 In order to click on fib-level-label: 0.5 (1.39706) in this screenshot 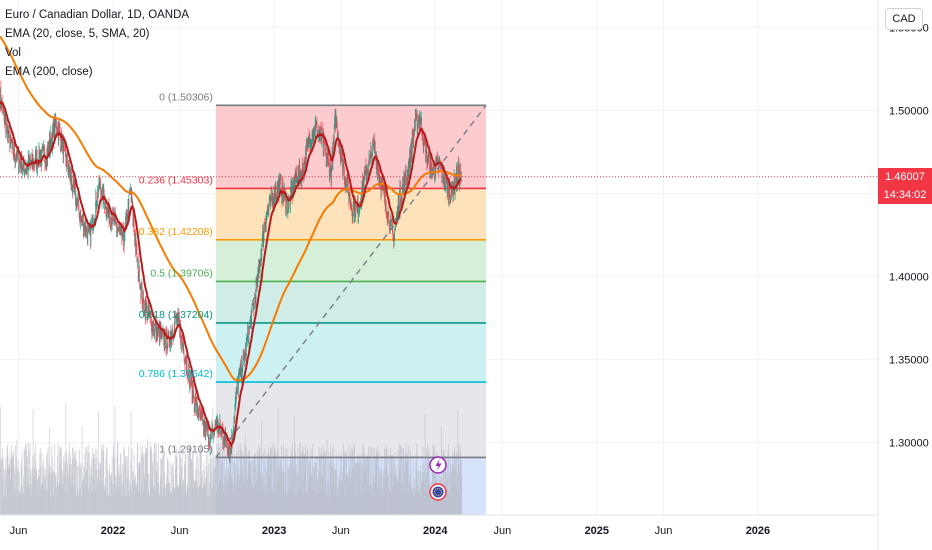, I will do `click(181, 273)`.